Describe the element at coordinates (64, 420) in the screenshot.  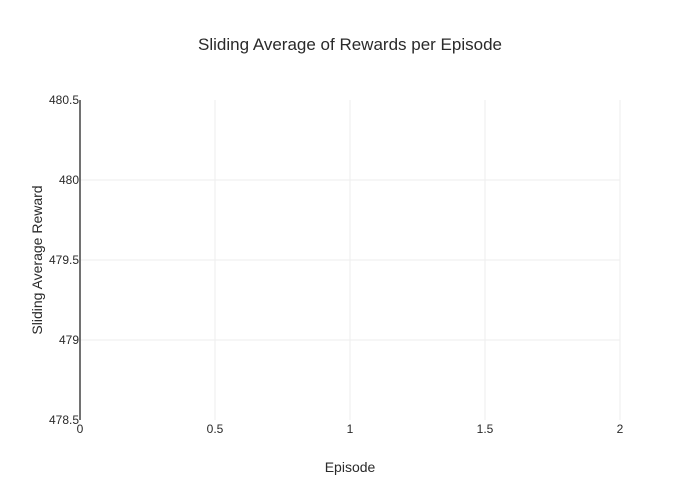
I see `y-tick-label: 478.5` at that location.